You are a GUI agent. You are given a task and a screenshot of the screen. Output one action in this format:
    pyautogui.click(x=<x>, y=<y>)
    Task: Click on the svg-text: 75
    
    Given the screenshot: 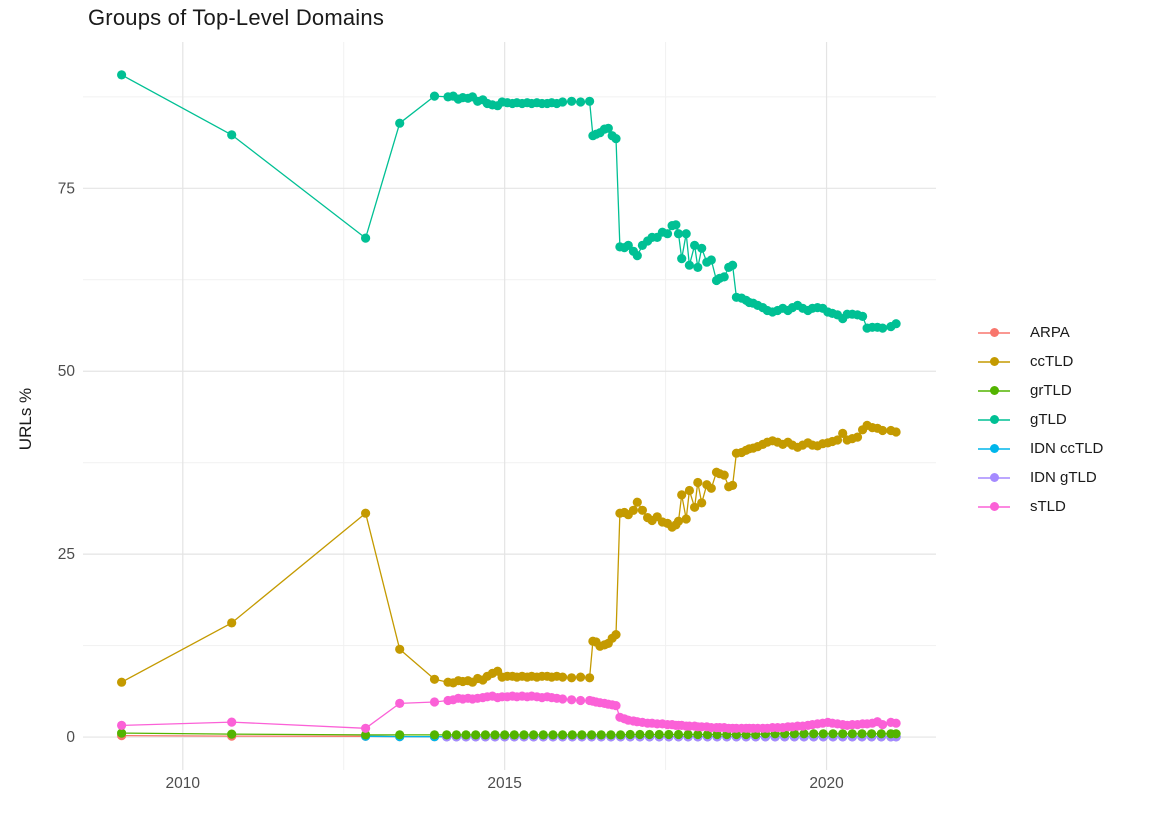 What is the action you would take?
    pyautogui.click(x=66, y=188)
    